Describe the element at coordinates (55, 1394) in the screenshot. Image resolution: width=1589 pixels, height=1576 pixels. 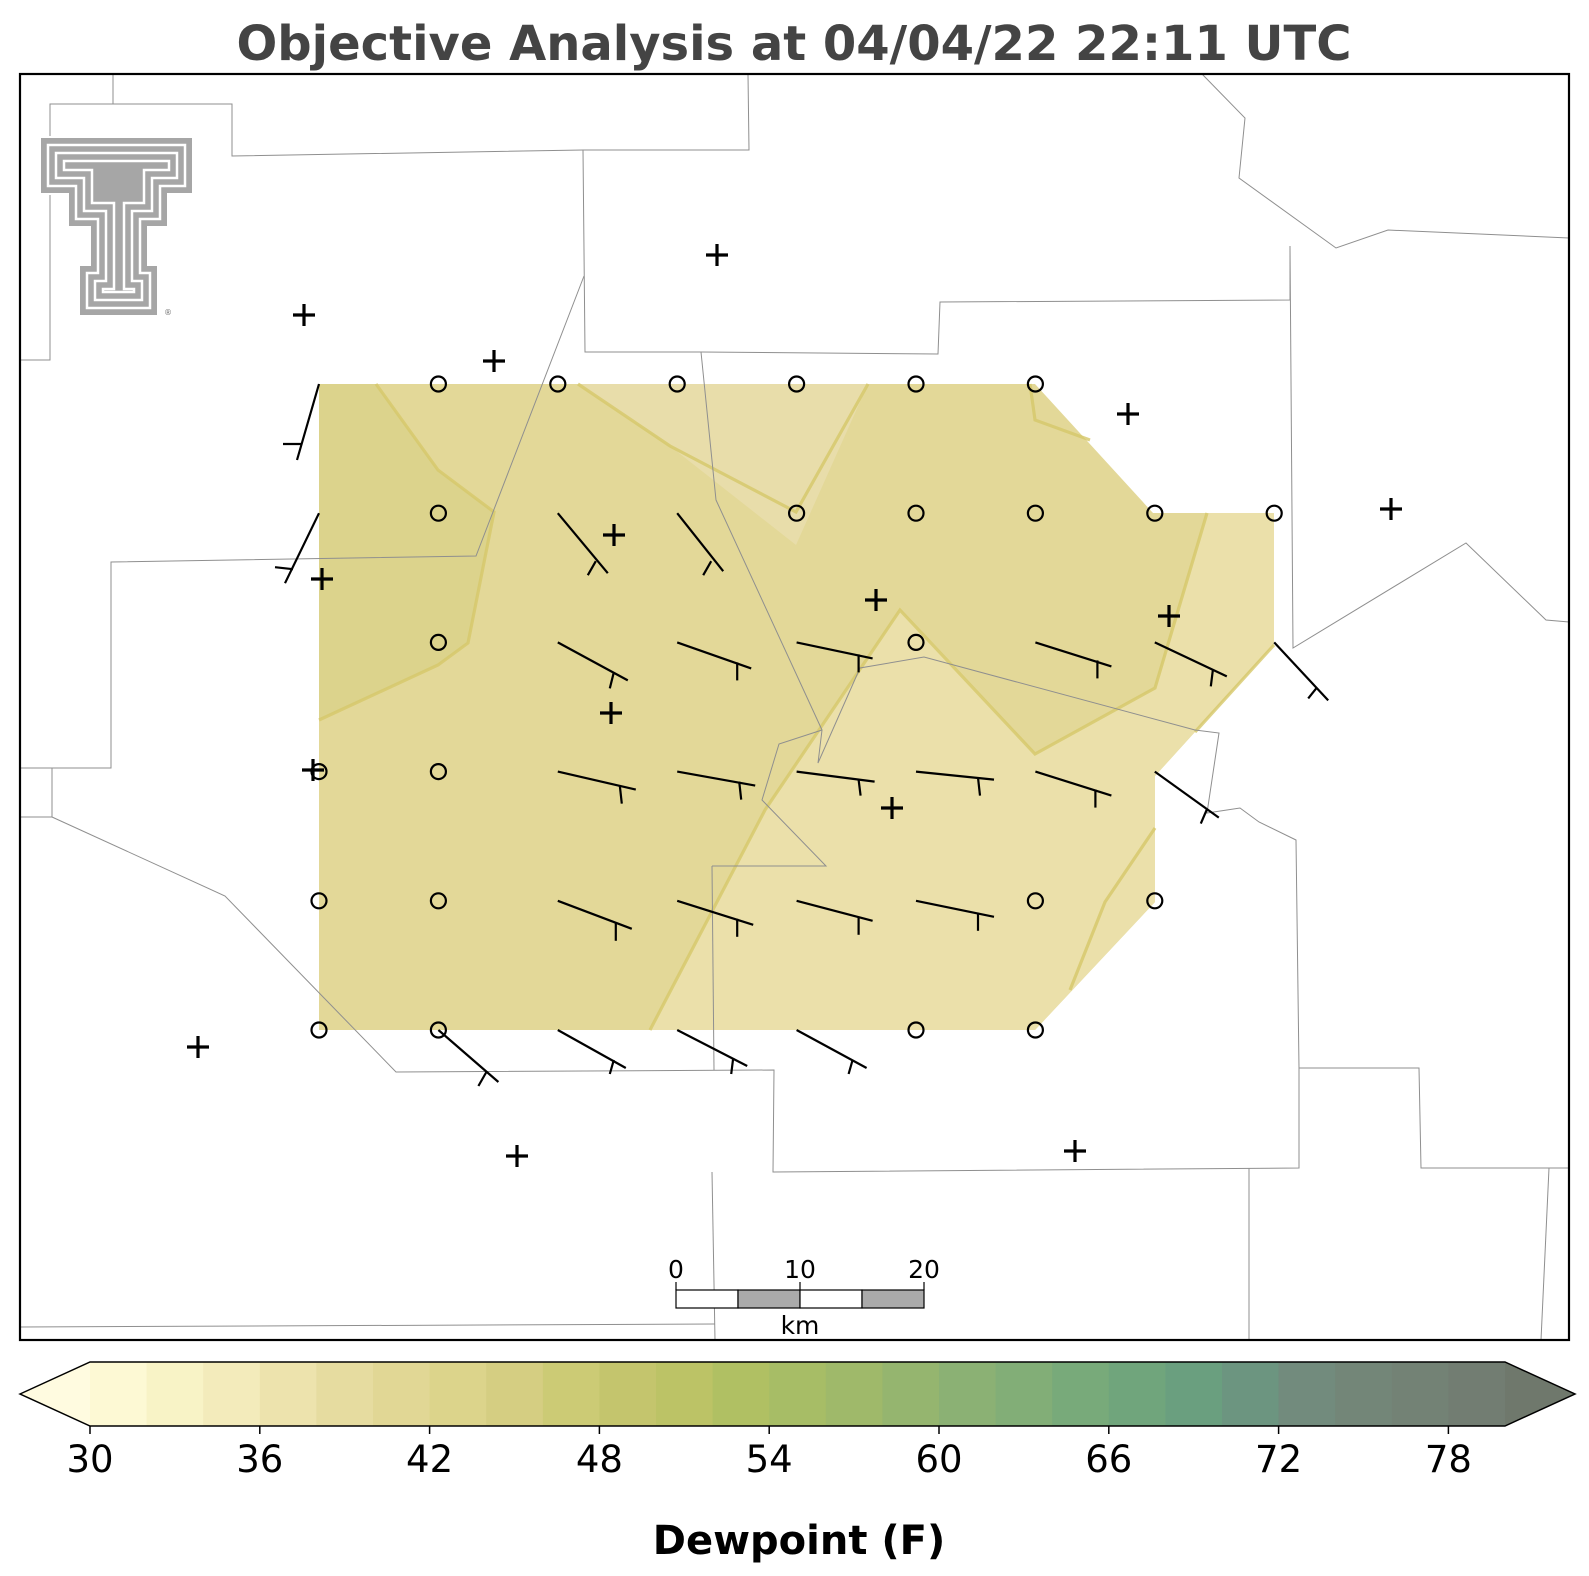
I see `colorbar-extend-low` at that location.